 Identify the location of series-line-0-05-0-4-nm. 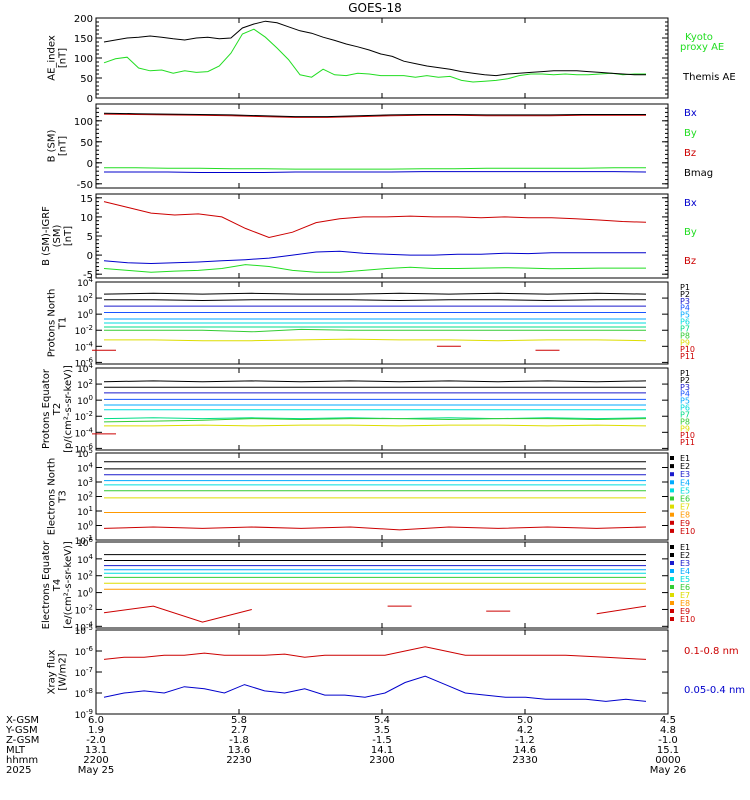
(375, 688).